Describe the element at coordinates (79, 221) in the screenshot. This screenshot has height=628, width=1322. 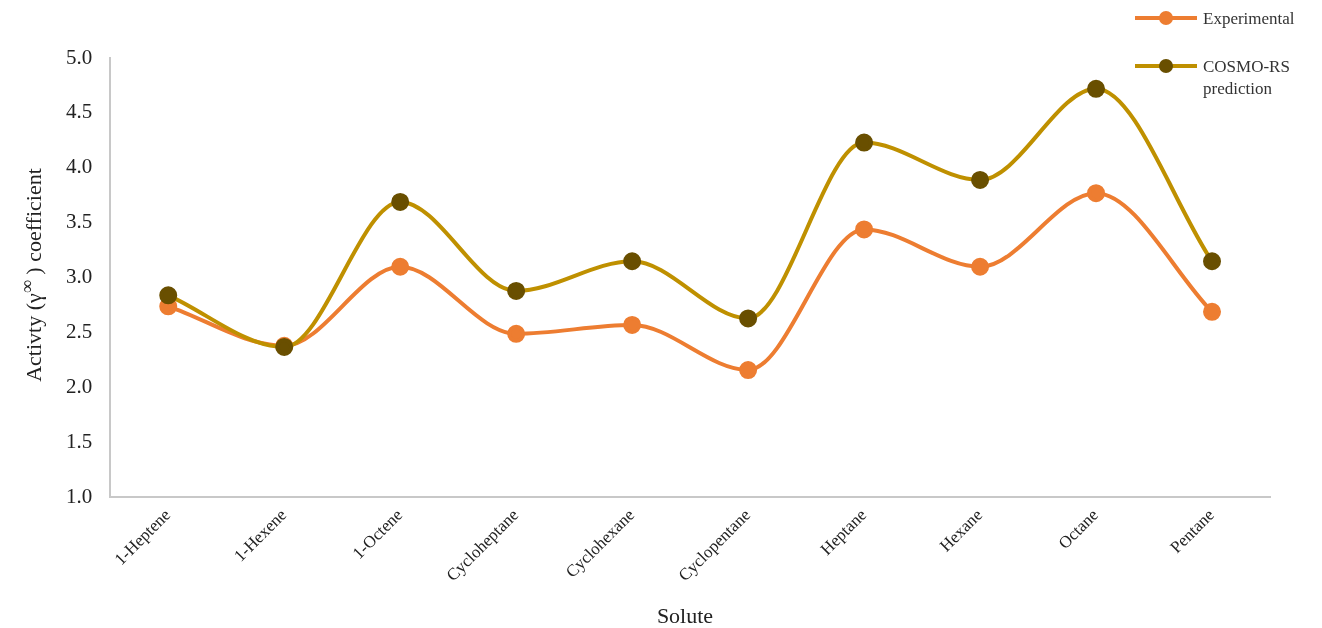
I see `y-tick-label: 3.5` at that location.